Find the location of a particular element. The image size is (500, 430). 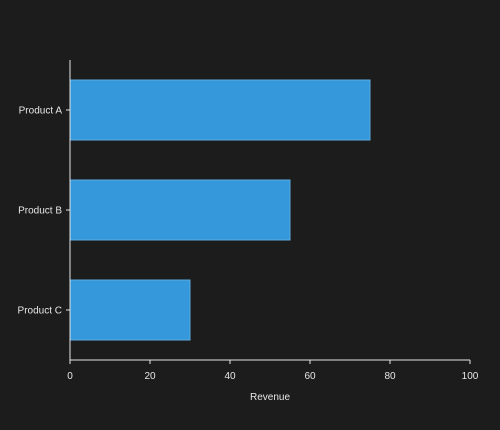

x-tick-label: 80 is located at coordinates (390, 376).